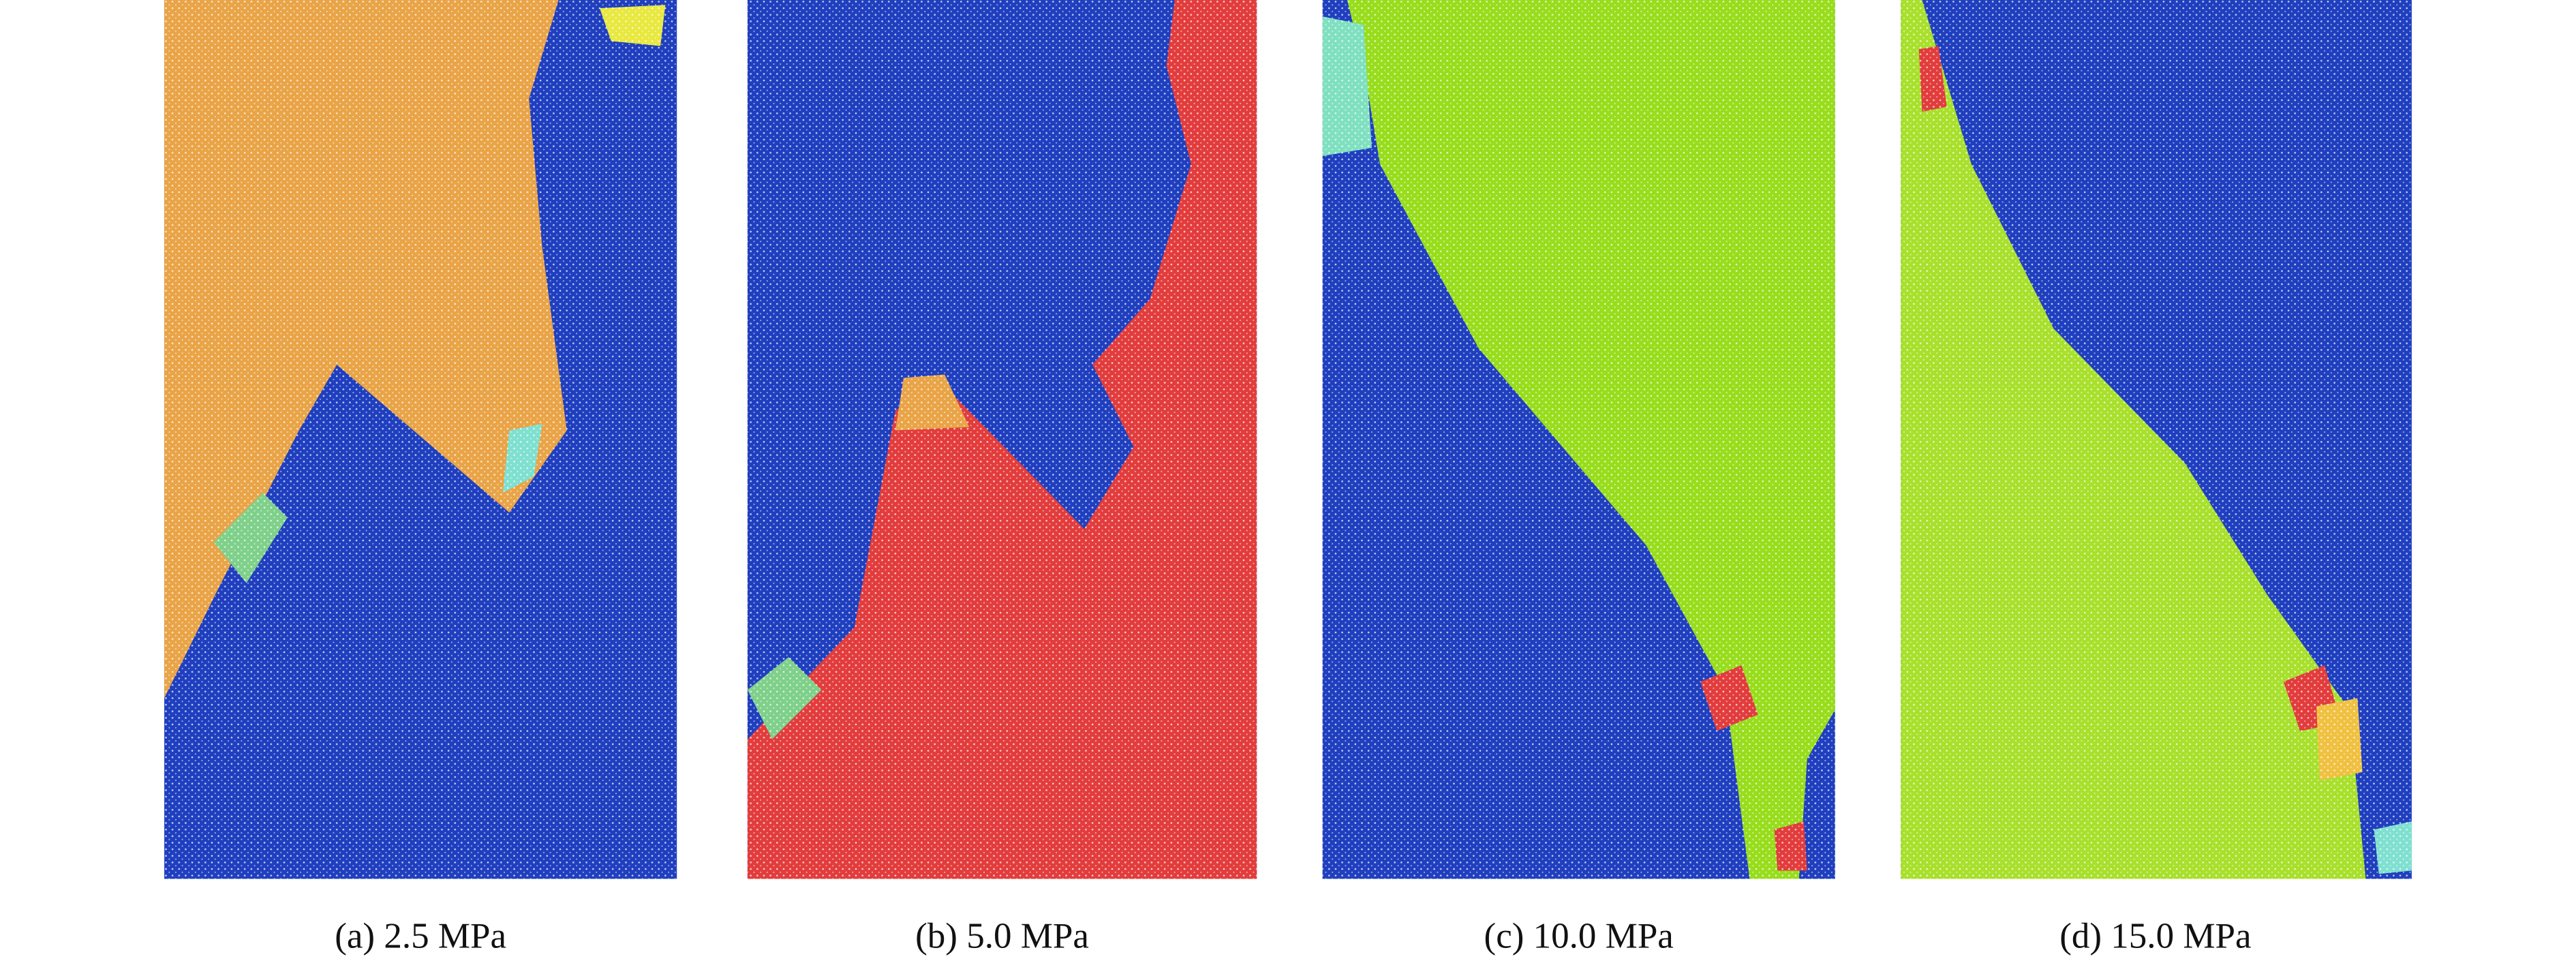 The width and height of the screenshot is (2576, 961). What do you see at coordinates (420, 937) in the screenshot?
I see `panel-caption: (a) 2.5 MPa` at bounding box center [420, 937].